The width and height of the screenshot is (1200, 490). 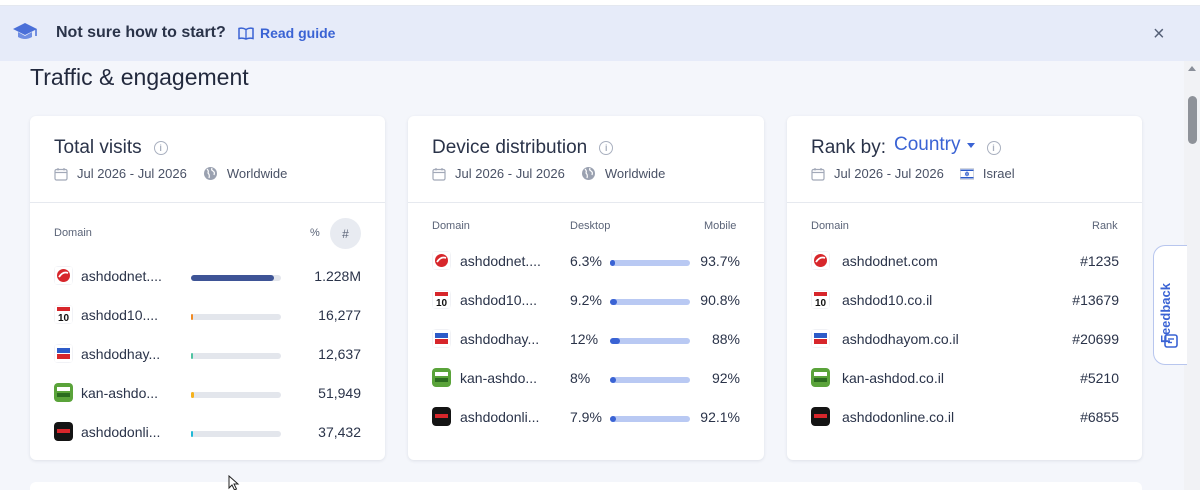 I want to click on table-row: ashdodonli... 37,432, so click(x=207, y=432).